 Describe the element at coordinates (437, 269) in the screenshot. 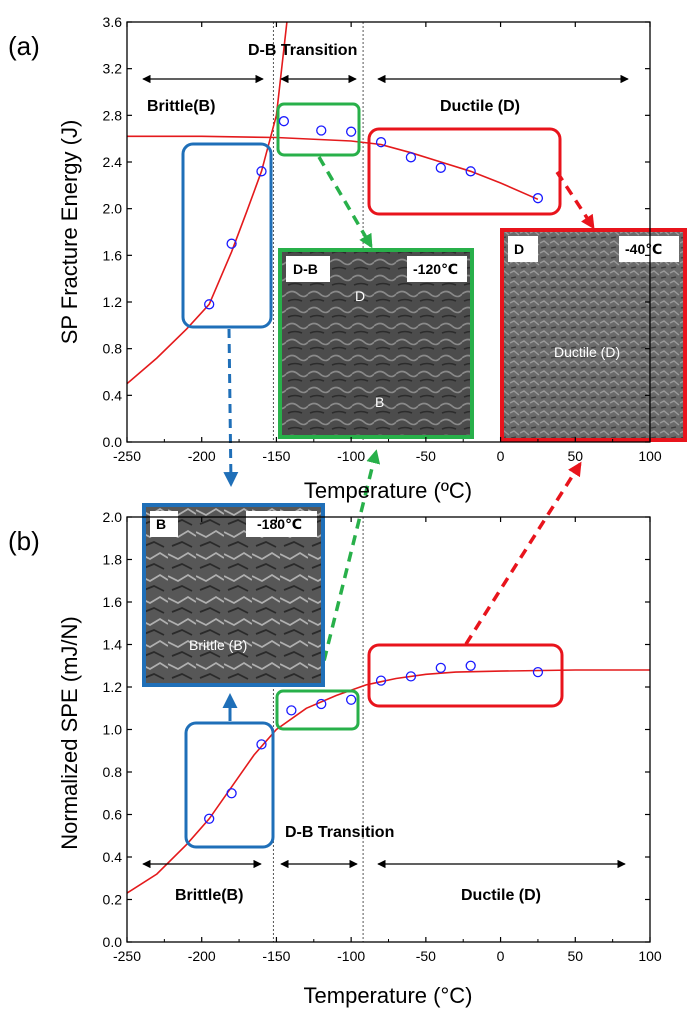

I see `sem-temp-badge-transition` at that location.